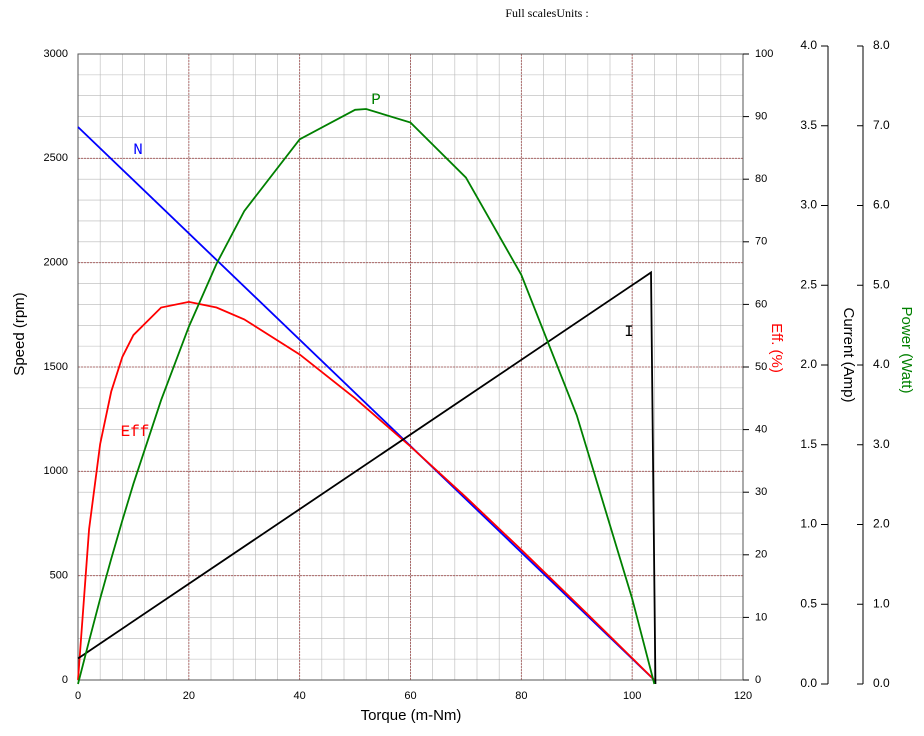  Describe the element at coordinates (848, 354) in the screenshot. I see `y3-axis-label: Current (Amp)` at that location.